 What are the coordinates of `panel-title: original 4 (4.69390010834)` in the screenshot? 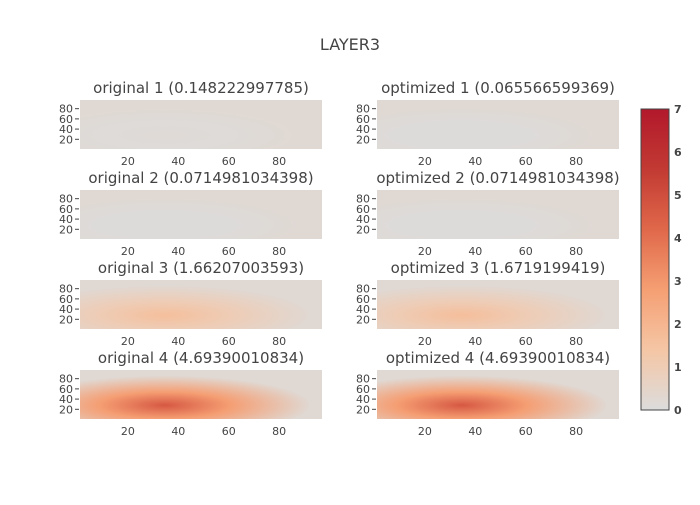 It's located at (201, 358).